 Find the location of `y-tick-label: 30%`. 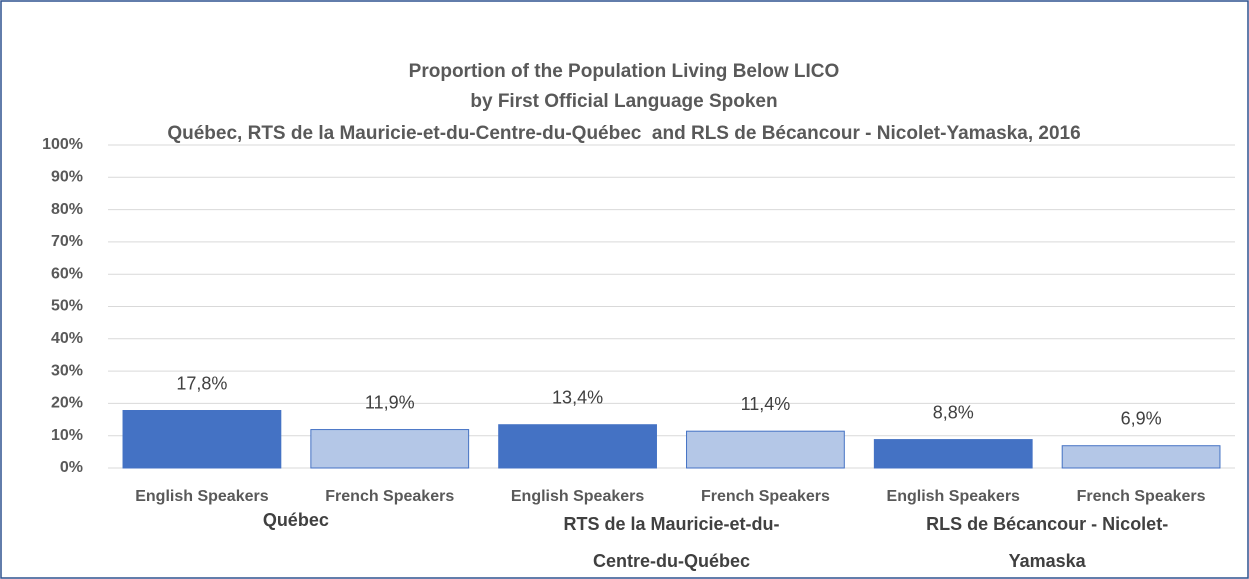

y-tick-label: 30% is located at coordinates (67, 370).